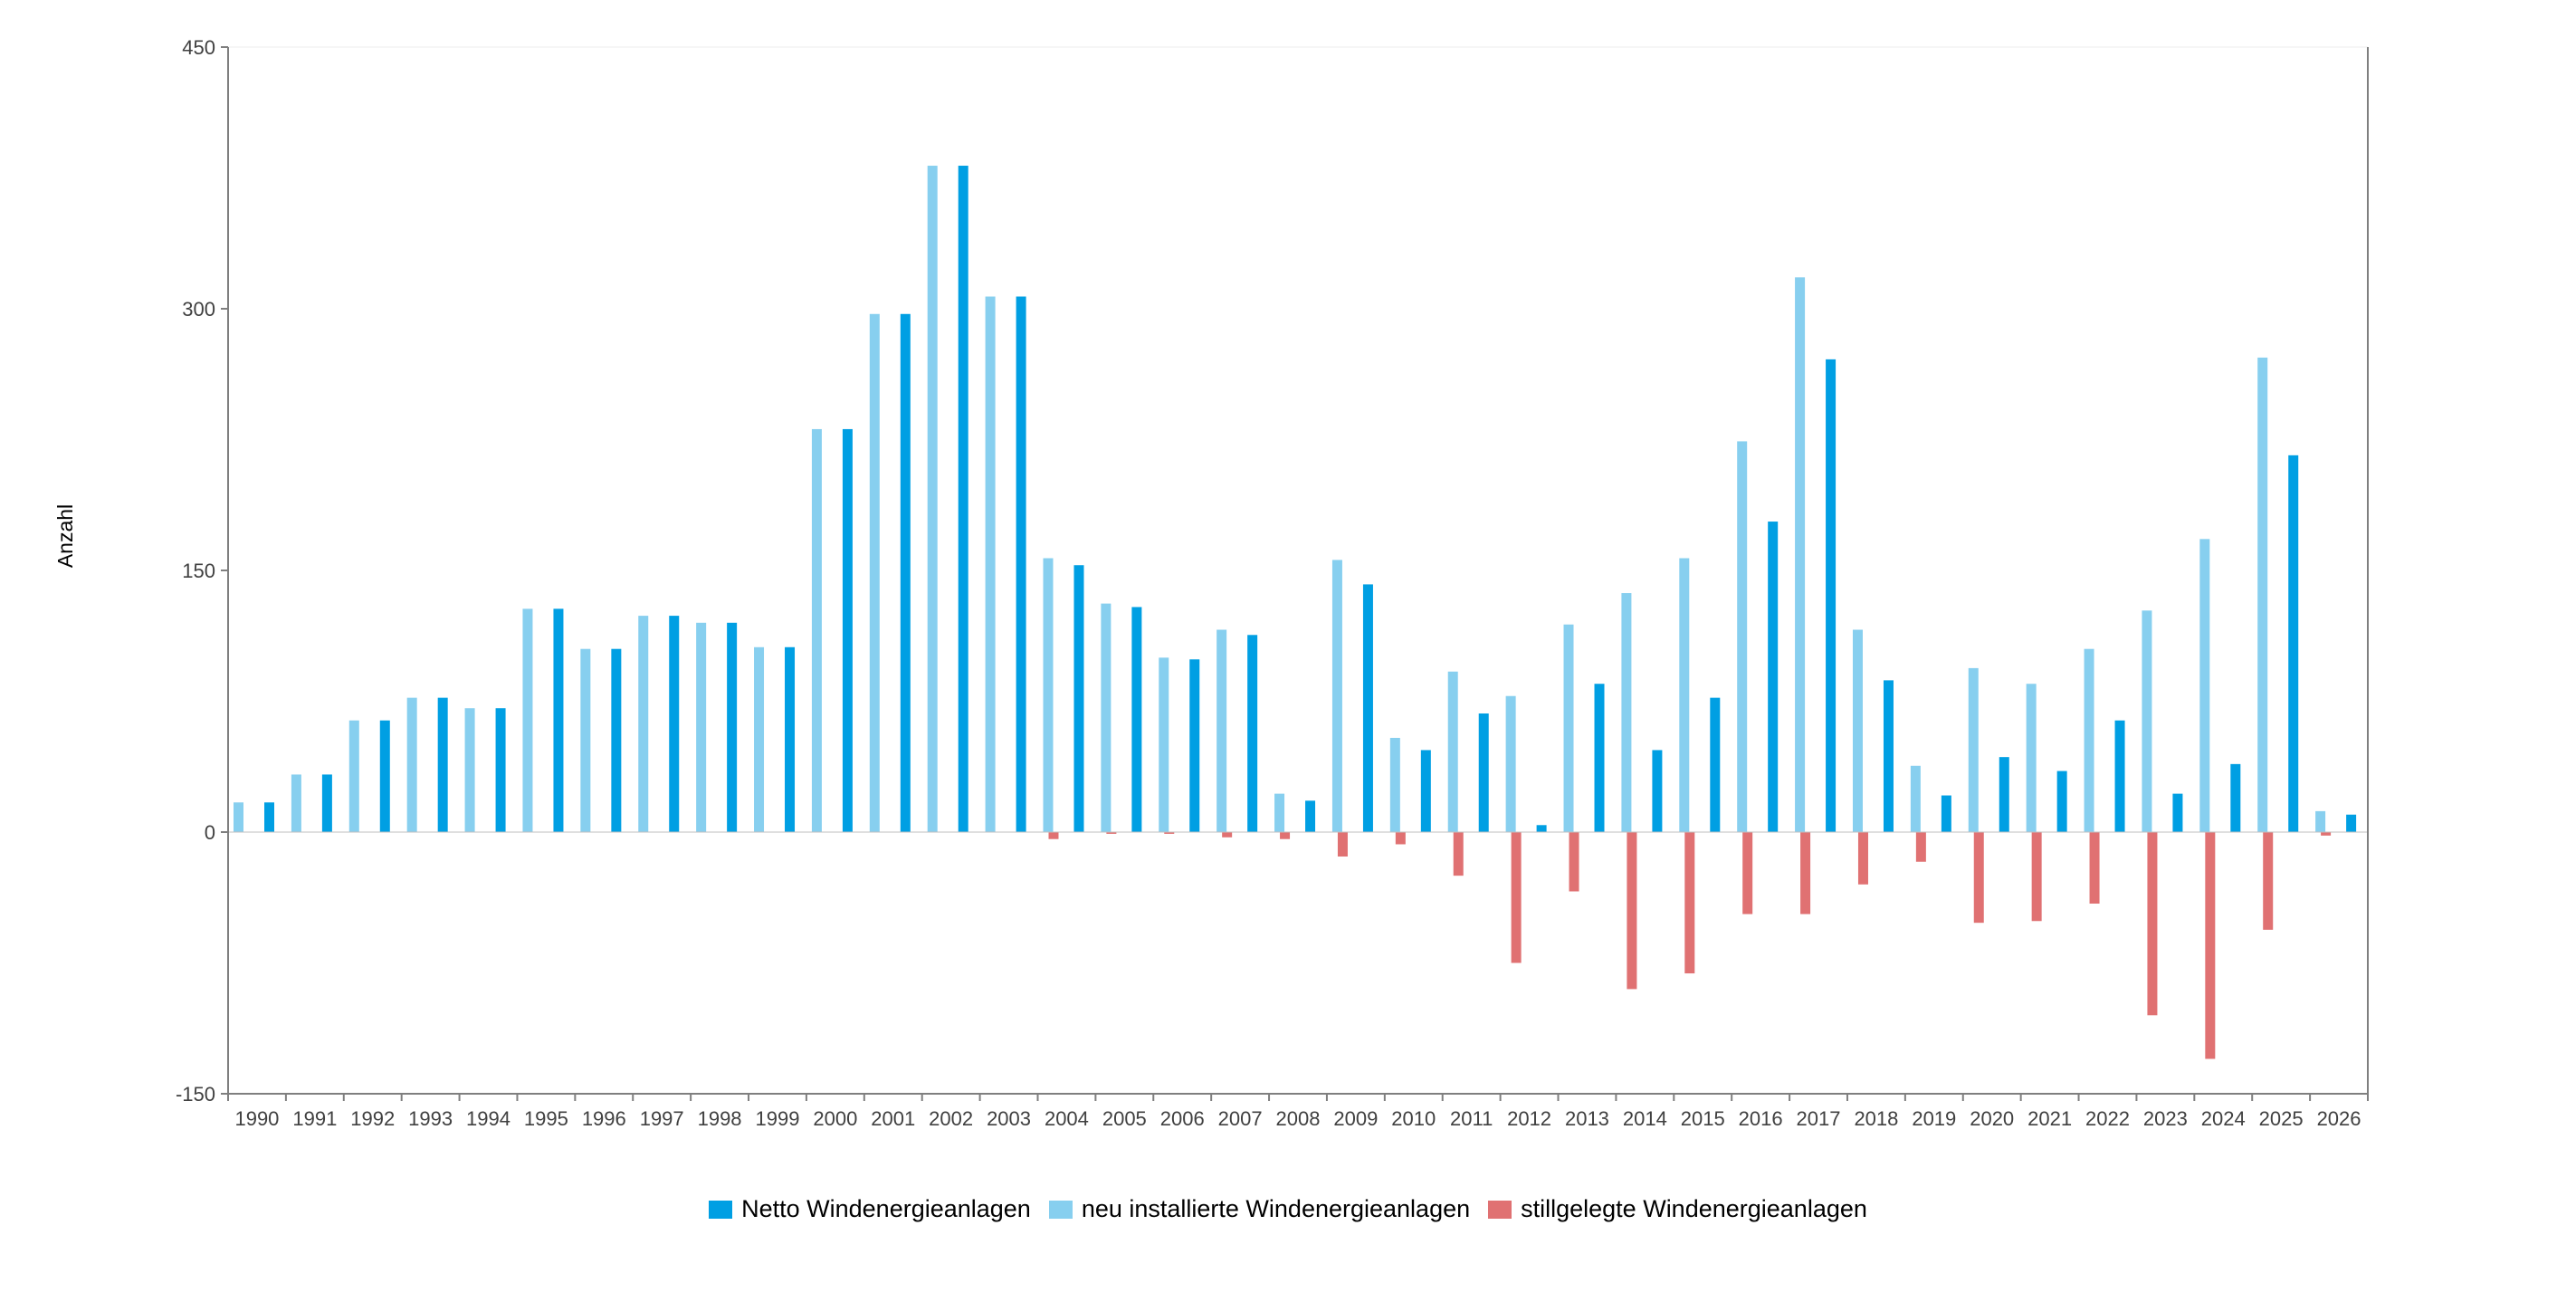  Describe the element at coordinates (1748, 873) in the screenshot. I see `still-bar-2016` at that location.